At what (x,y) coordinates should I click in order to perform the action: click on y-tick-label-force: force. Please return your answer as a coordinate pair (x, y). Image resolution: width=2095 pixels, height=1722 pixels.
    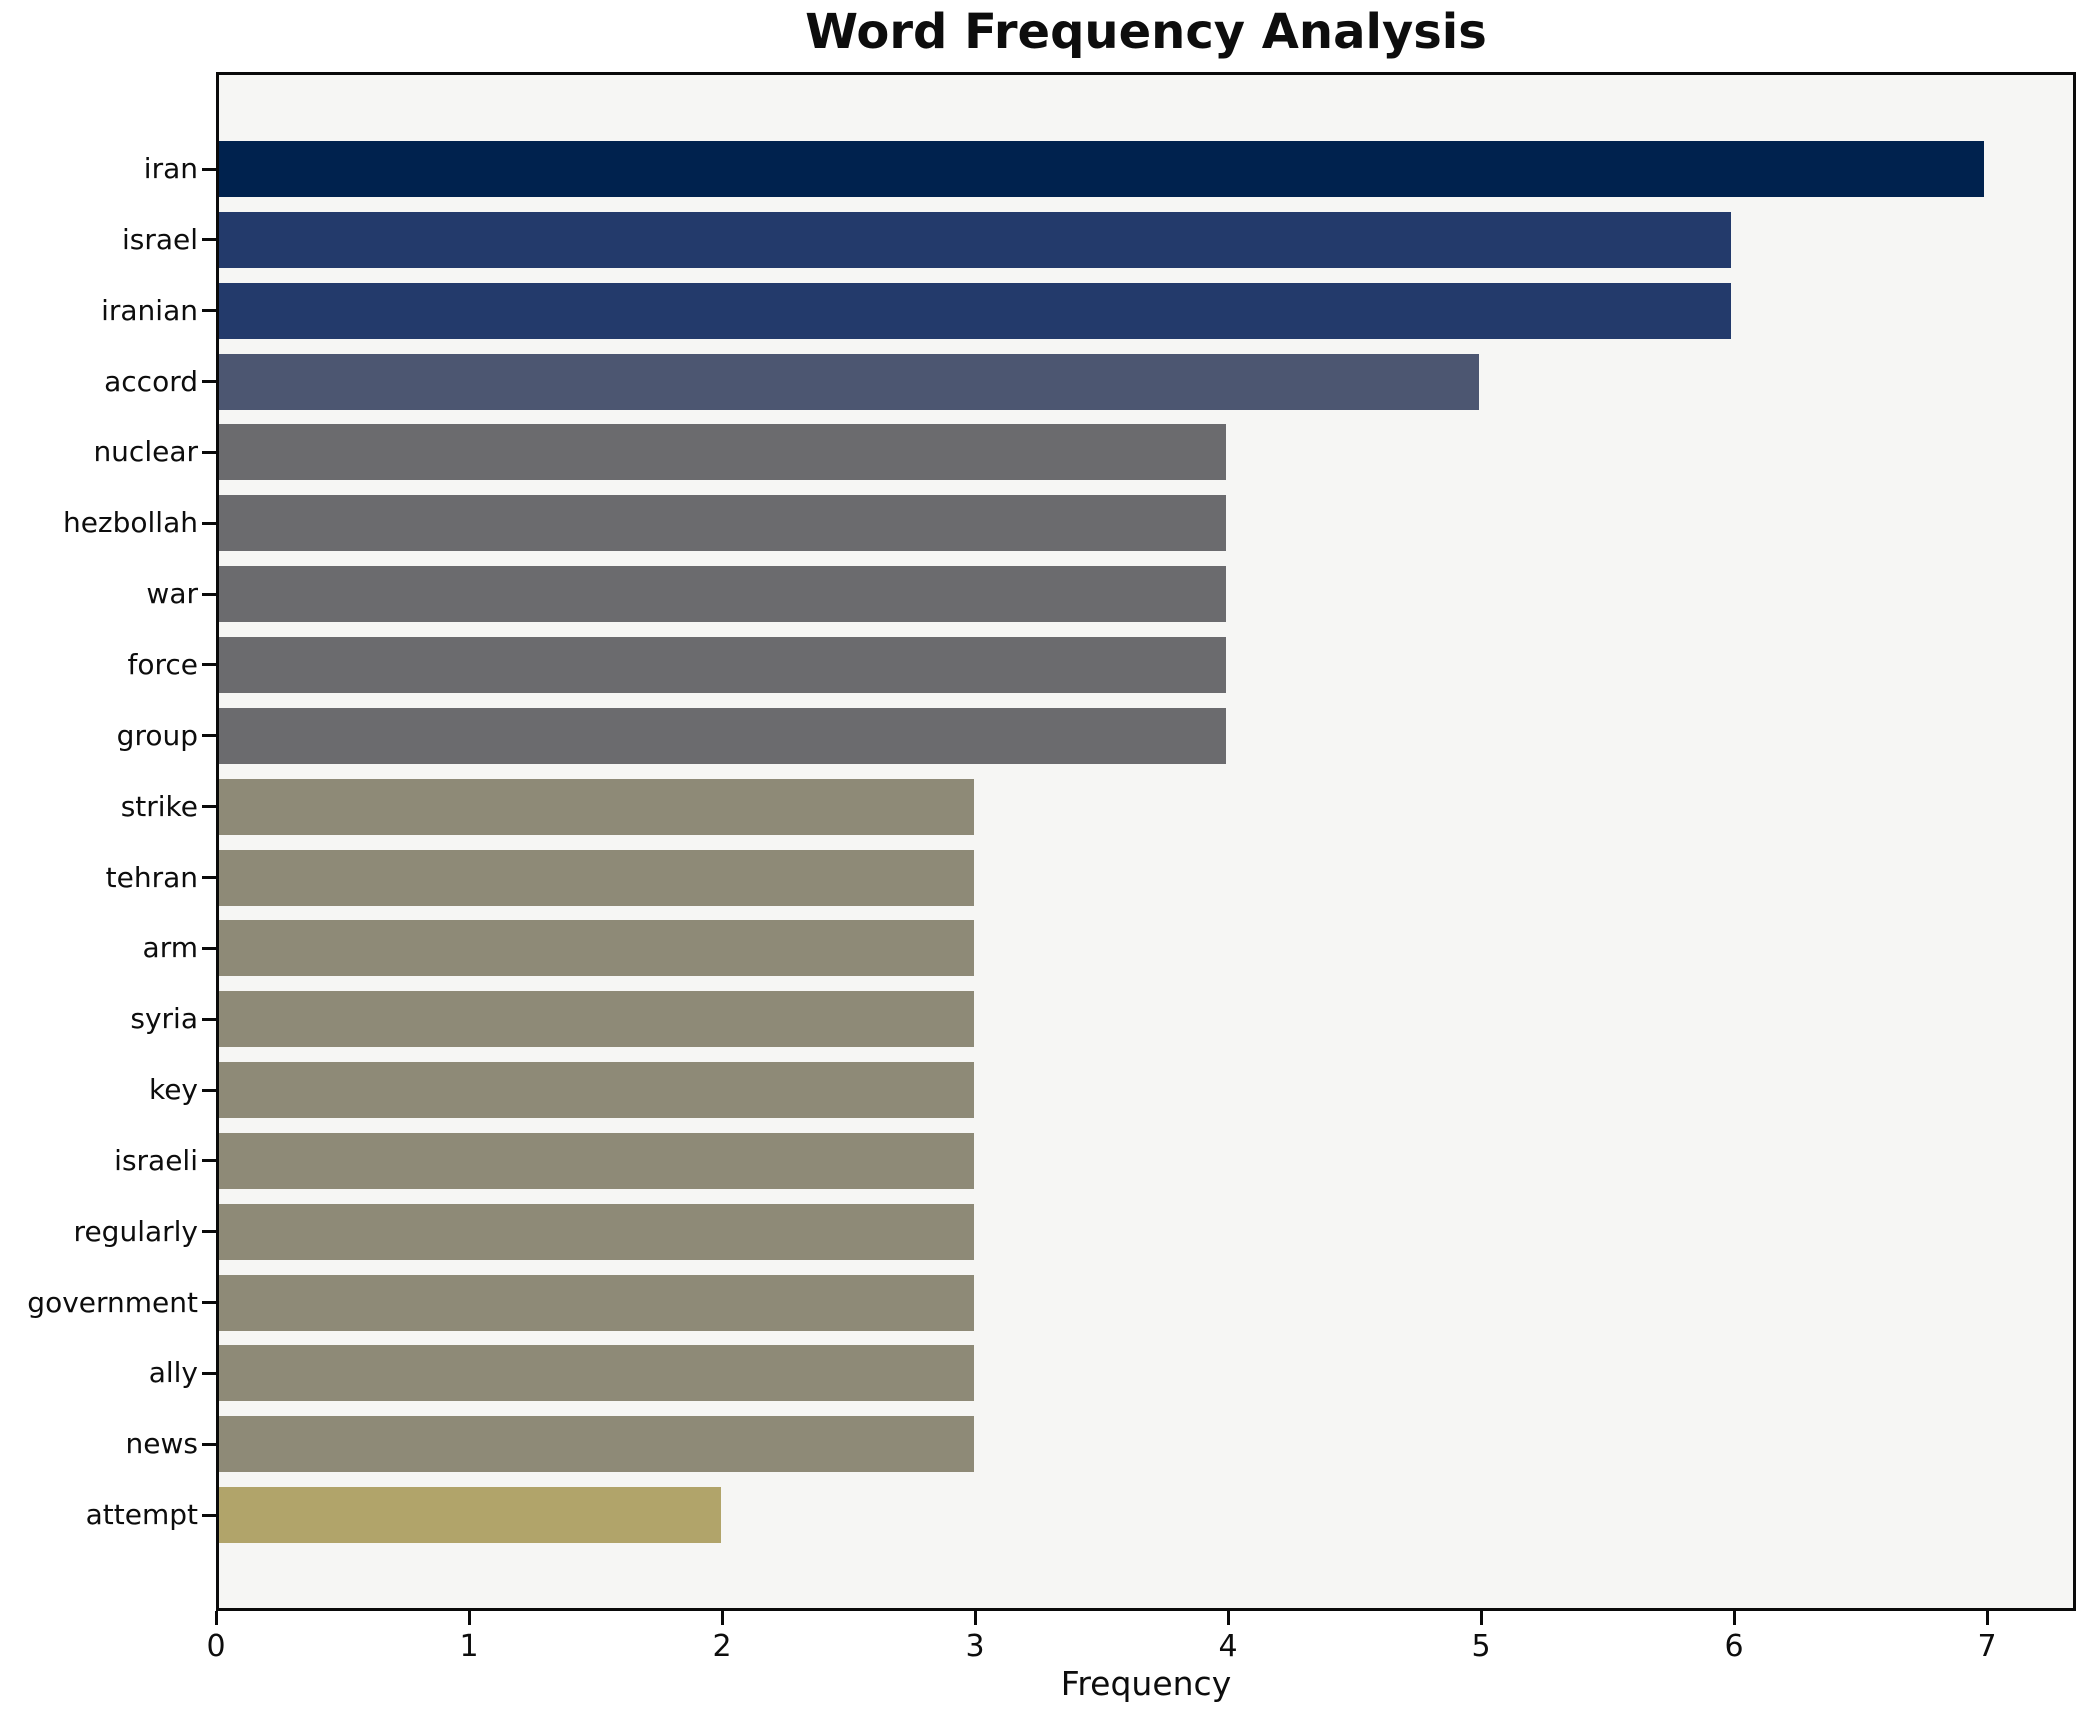
    Looking at the image, I should click on (162, 664).